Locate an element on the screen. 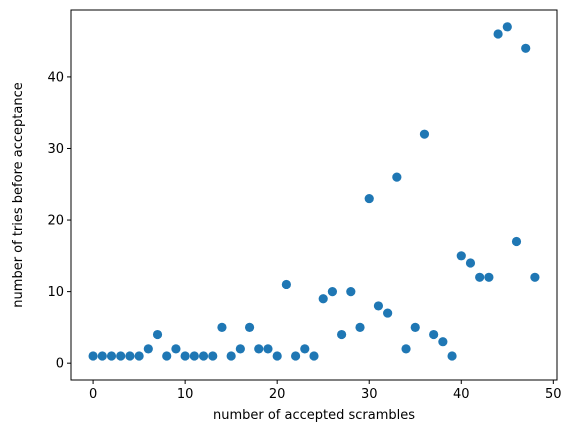  x-tick-label: 20 is located at coordinates (277, 394).